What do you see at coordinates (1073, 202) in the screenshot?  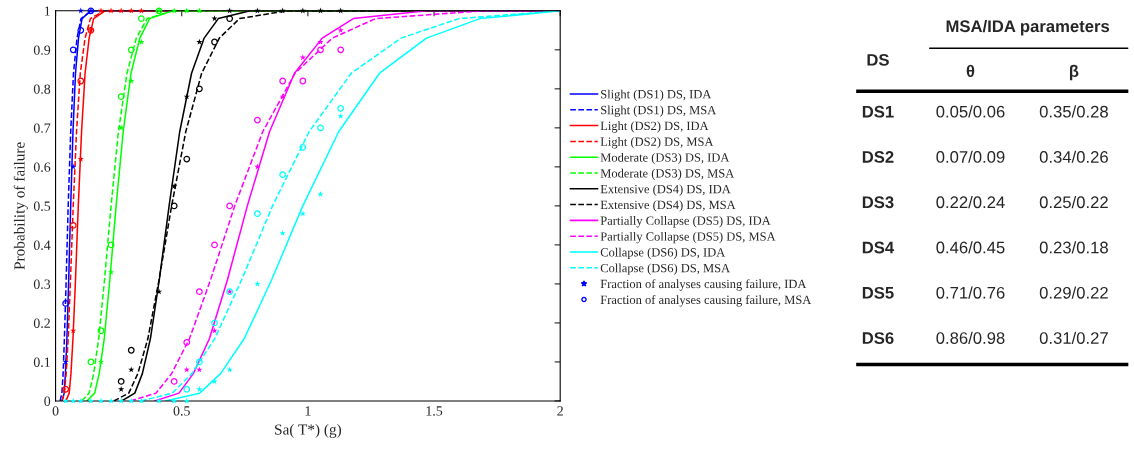 I see `text: 0.25/0.22` at bounding box center [1073, 202].